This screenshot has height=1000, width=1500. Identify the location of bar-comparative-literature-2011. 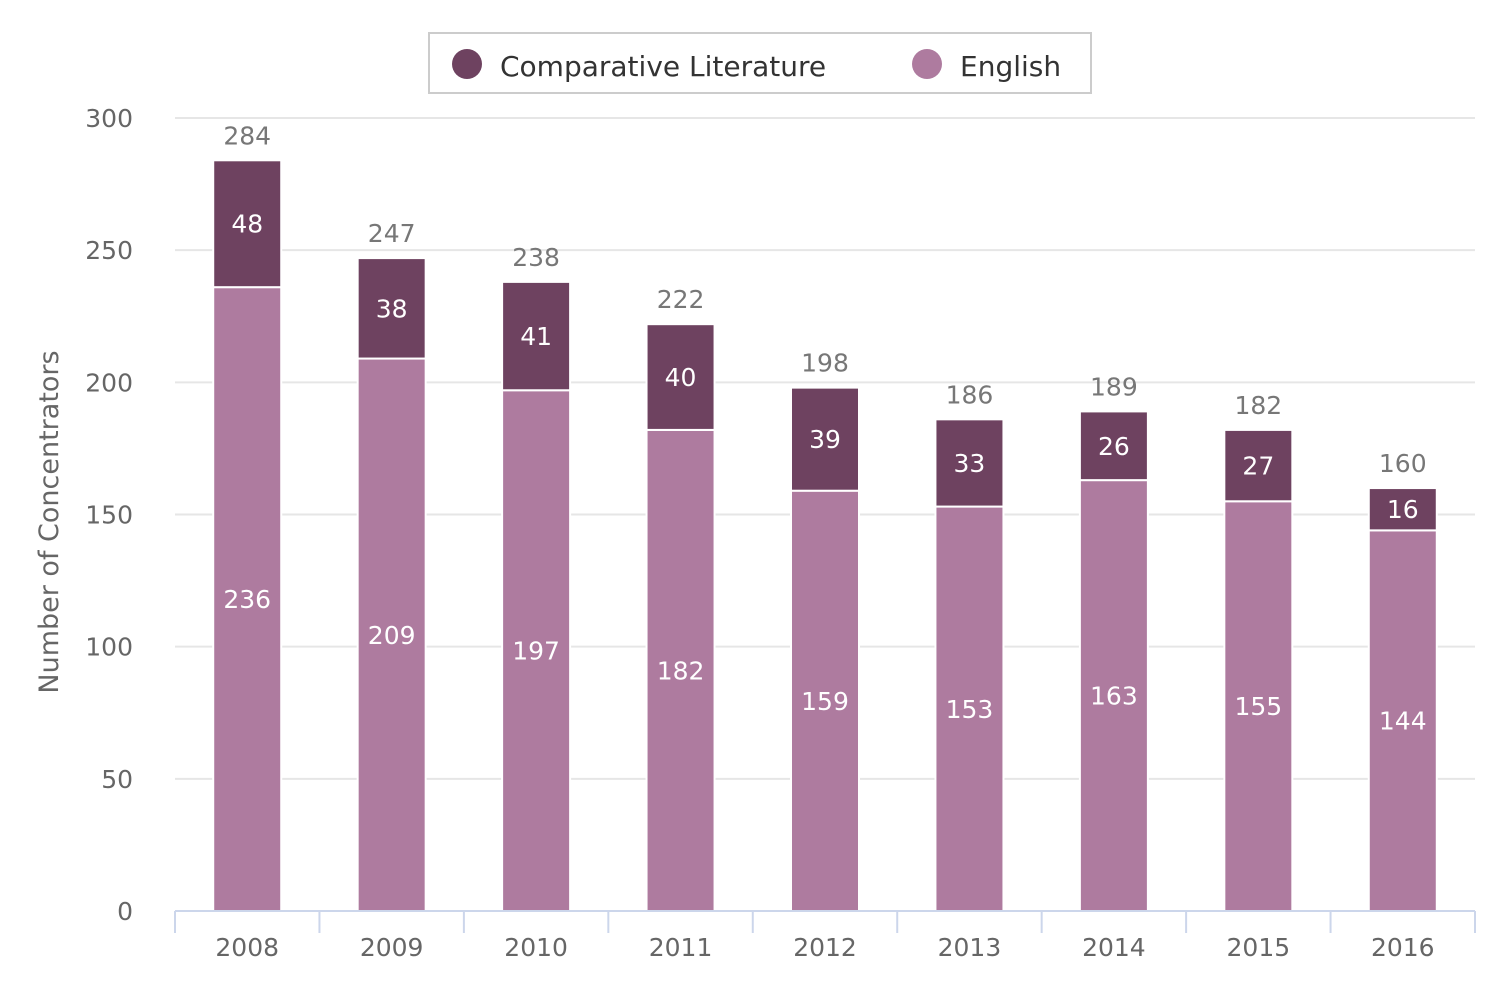
(680, 377).